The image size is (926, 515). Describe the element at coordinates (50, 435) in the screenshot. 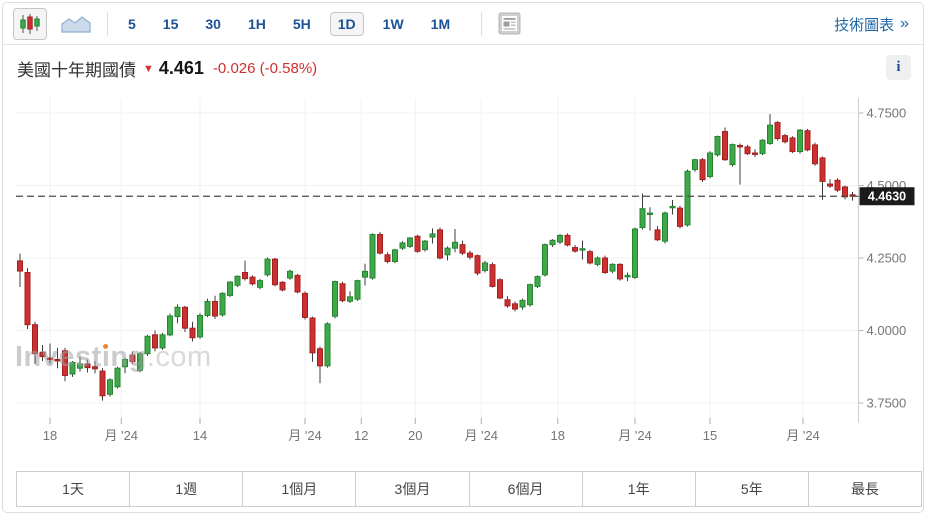

I see `x-tick-label: 18` at that location.